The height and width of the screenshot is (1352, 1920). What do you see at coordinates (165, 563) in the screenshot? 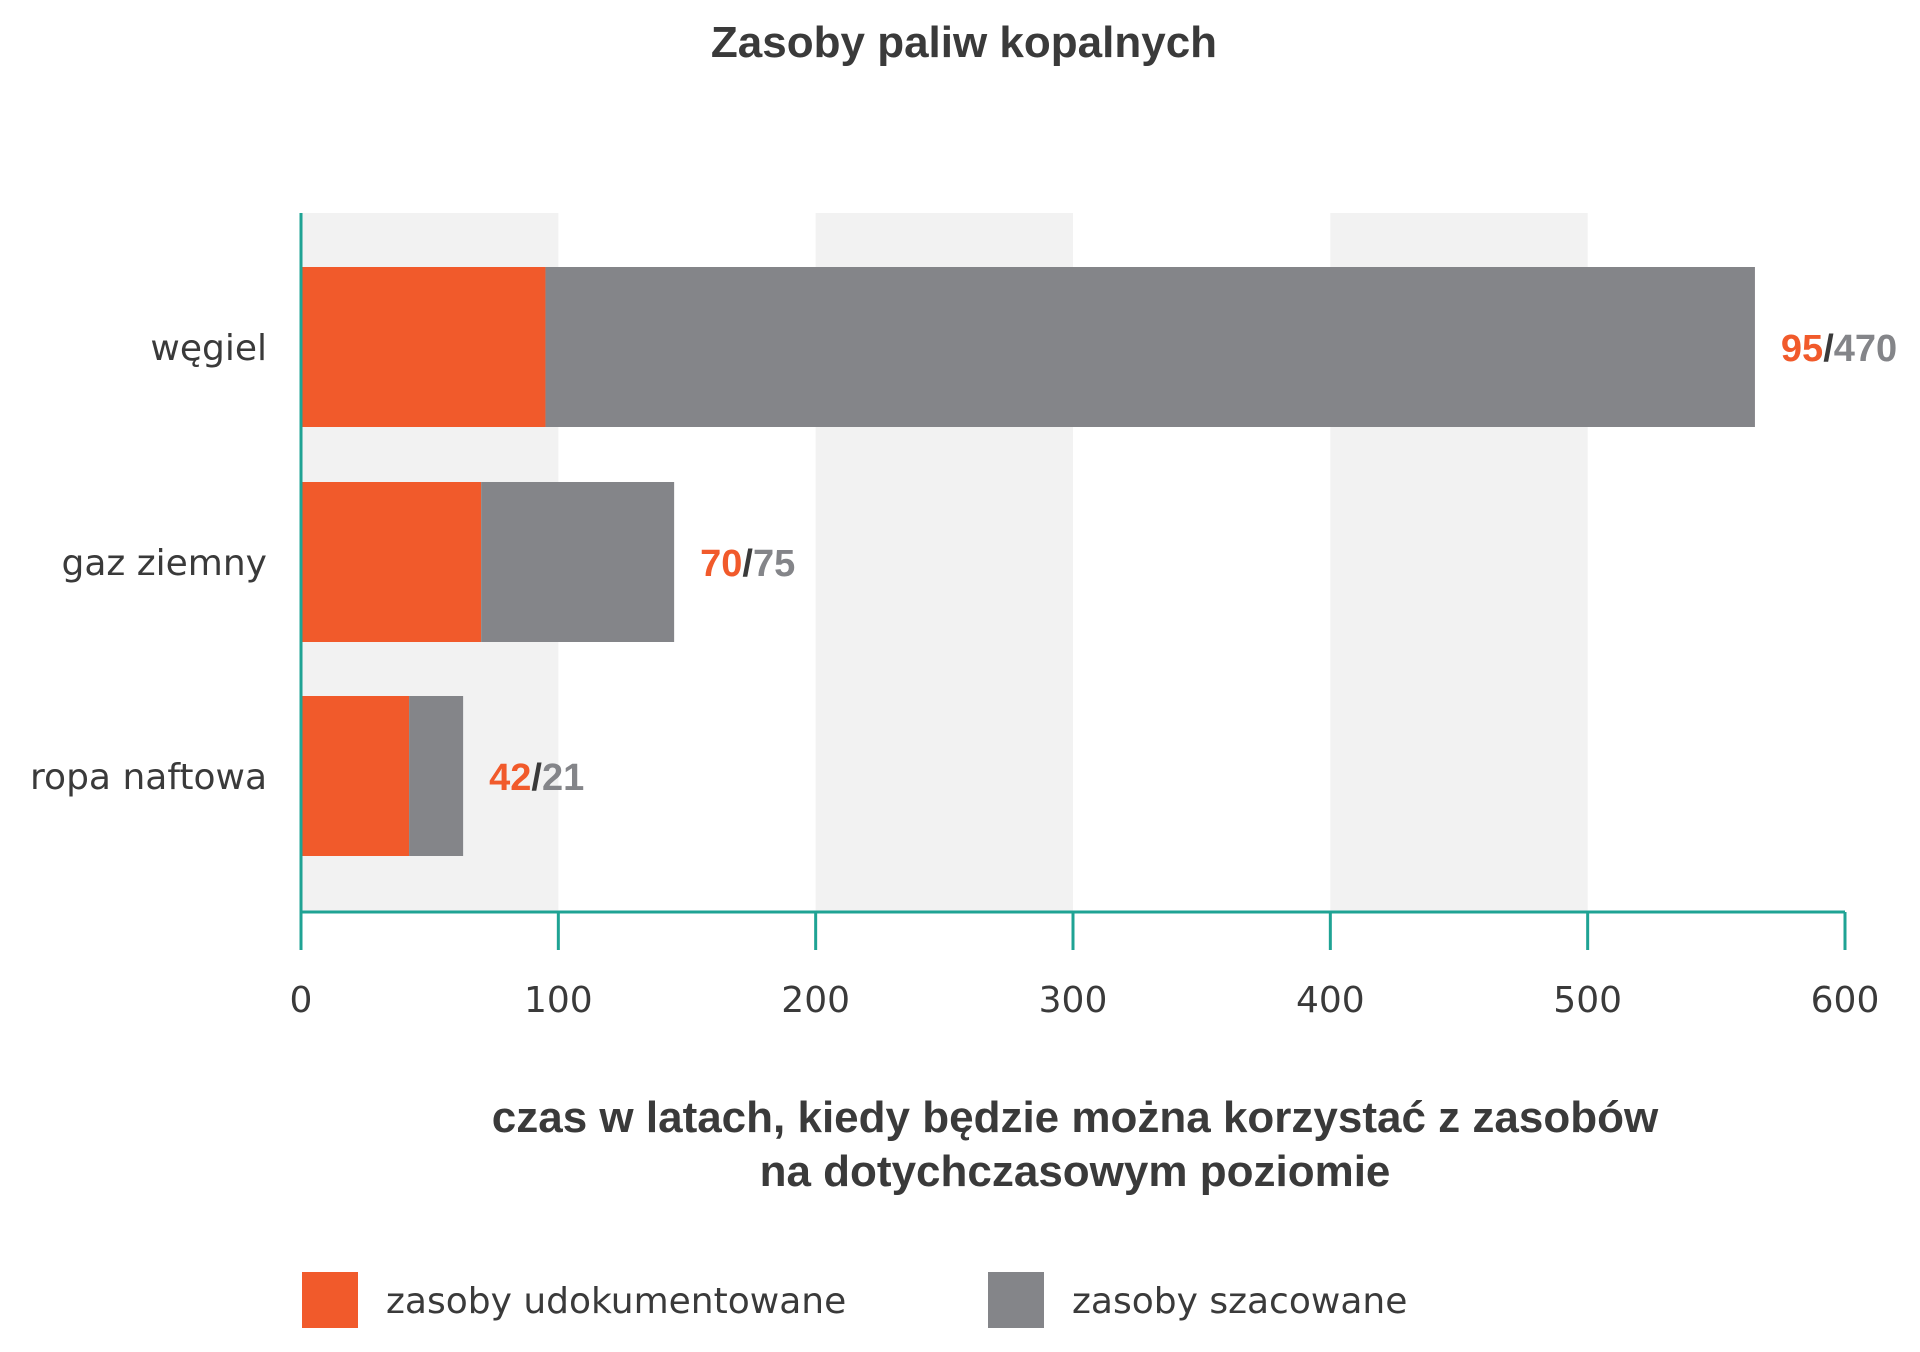
I see `category-label: gaz ziemny` at bounding box center [165, 563].